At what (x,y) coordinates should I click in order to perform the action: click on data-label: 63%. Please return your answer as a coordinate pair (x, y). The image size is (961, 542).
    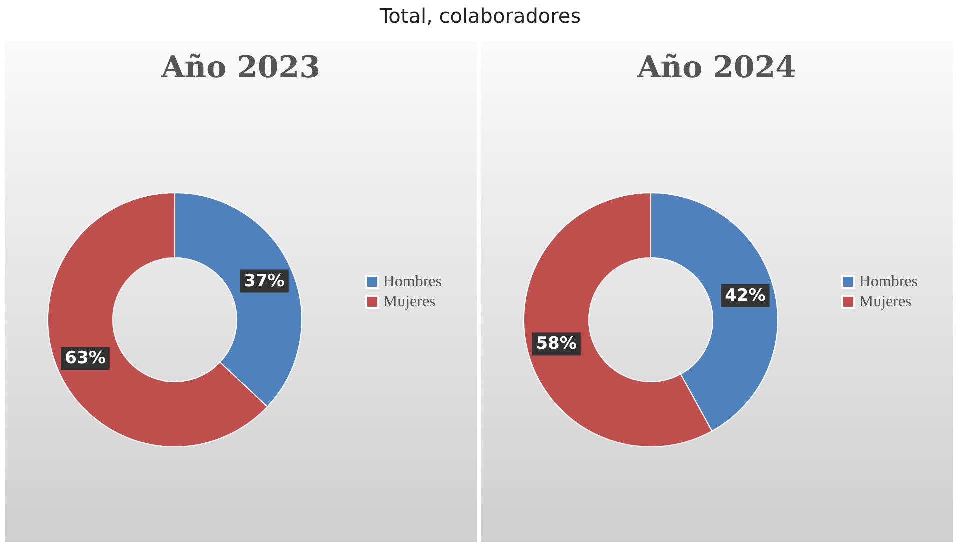
    Looking at the image, I should click on (85, 358).